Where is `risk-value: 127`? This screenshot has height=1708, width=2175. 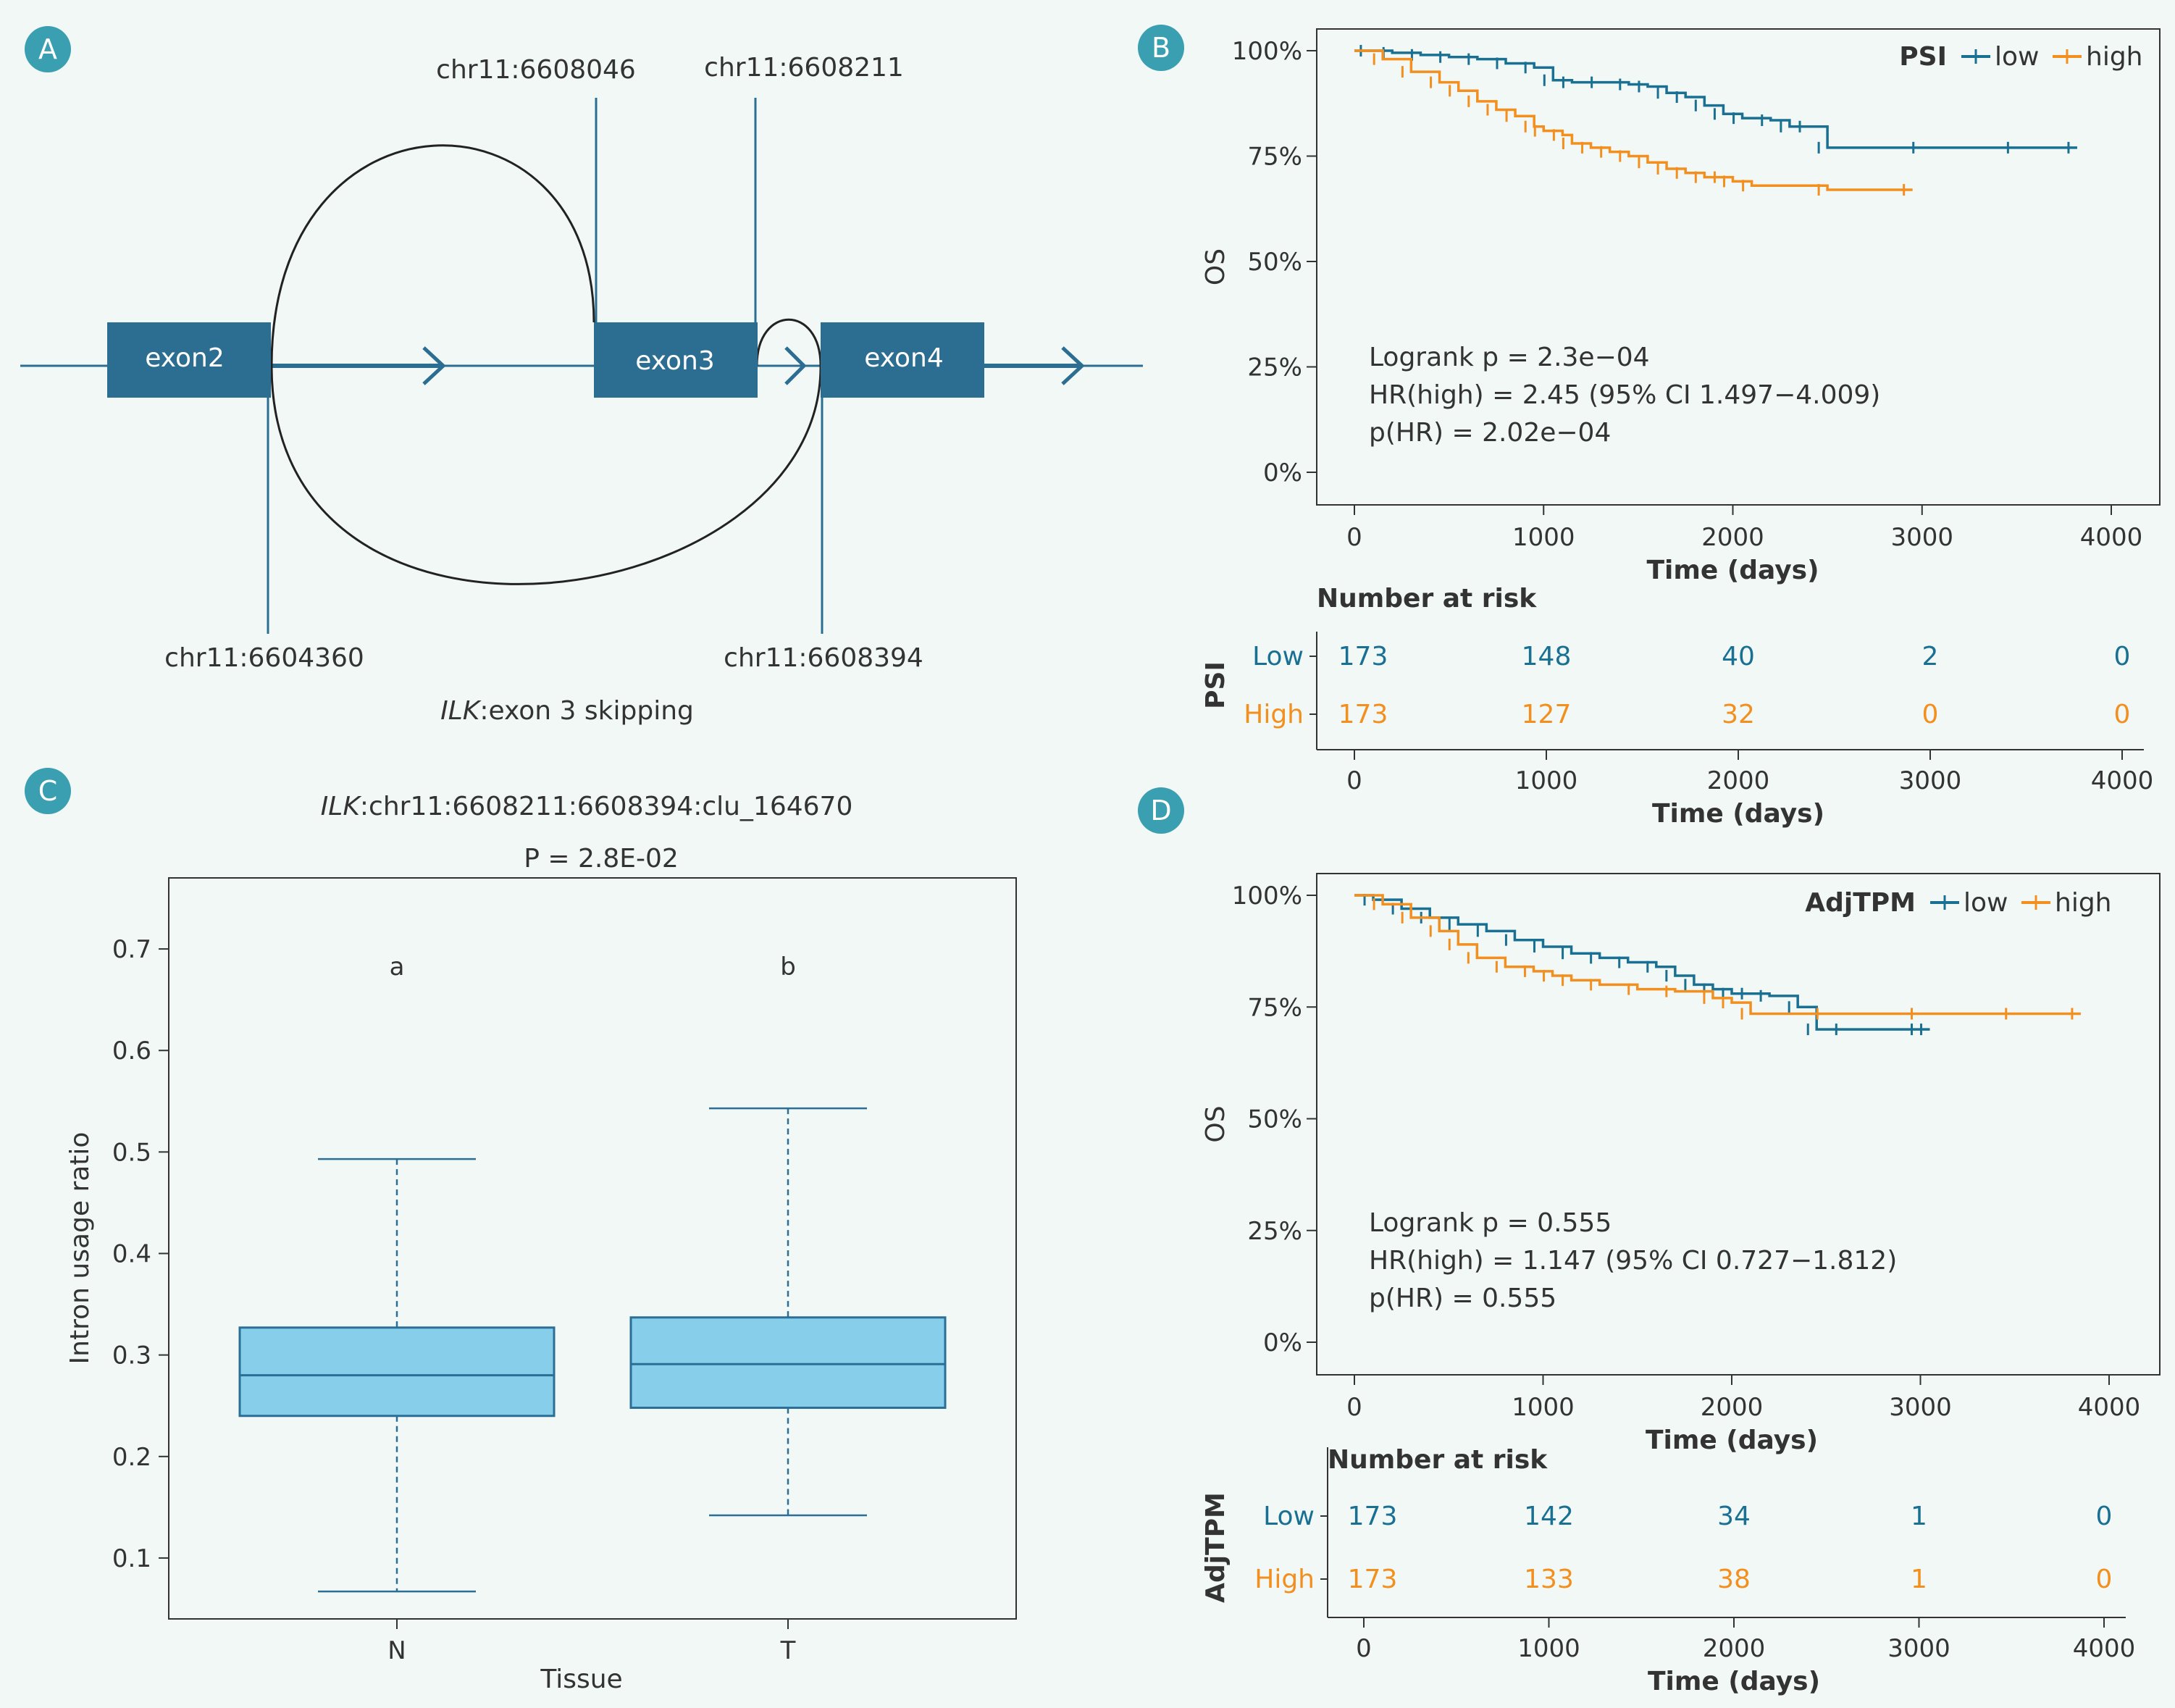
risk-value: 127 is located at coordinates (1547, 715).